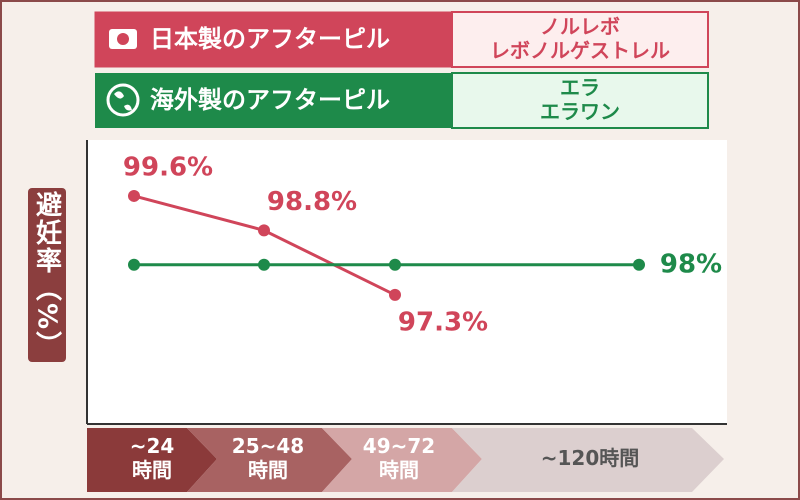 The height and width of the screenshot is (500, 800). Describe the element at coordinates (270, 39) in the screenshot. I see `legend-label: 日本製のアフターピル` at that location.